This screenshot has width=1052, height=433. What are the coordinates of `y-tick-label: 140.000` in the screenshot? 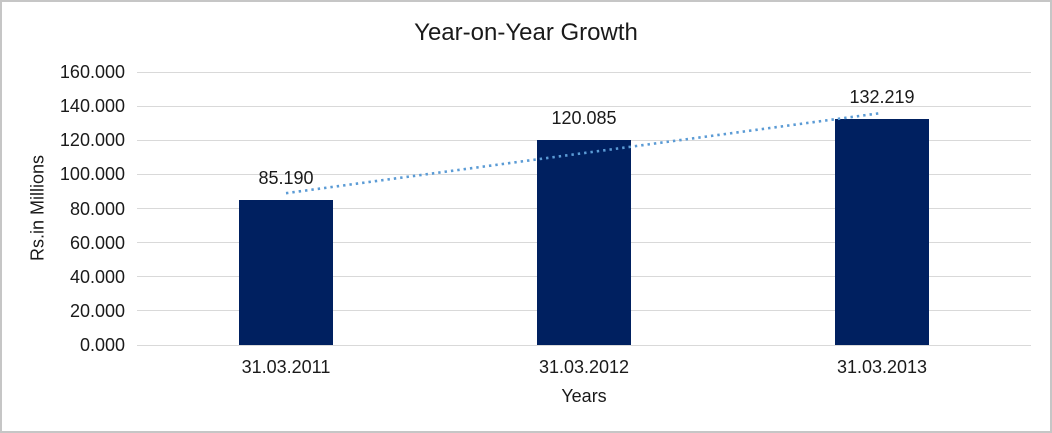 It's located at (92, 106).